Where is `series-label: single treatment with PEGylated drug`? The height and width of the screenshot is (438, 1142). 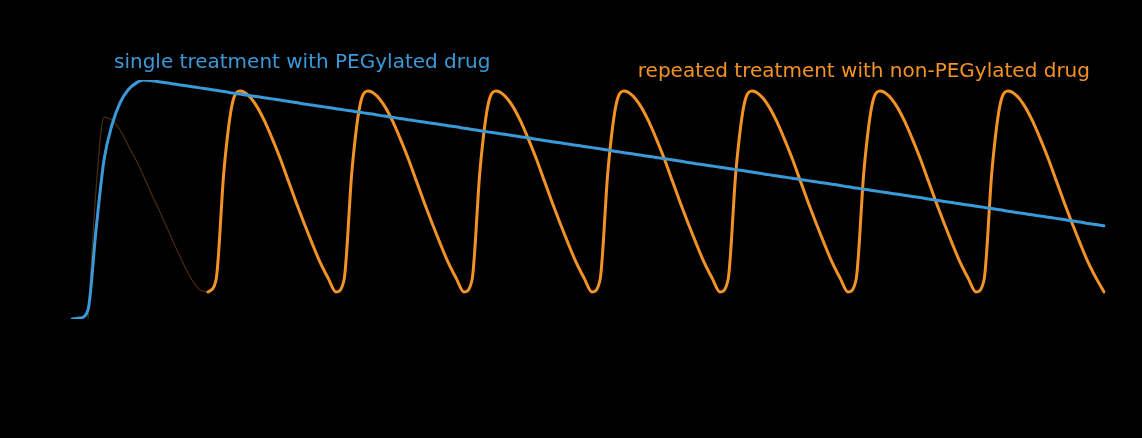
series-label: single treatment with PEGylated drug is located at coordinates (302, 61).